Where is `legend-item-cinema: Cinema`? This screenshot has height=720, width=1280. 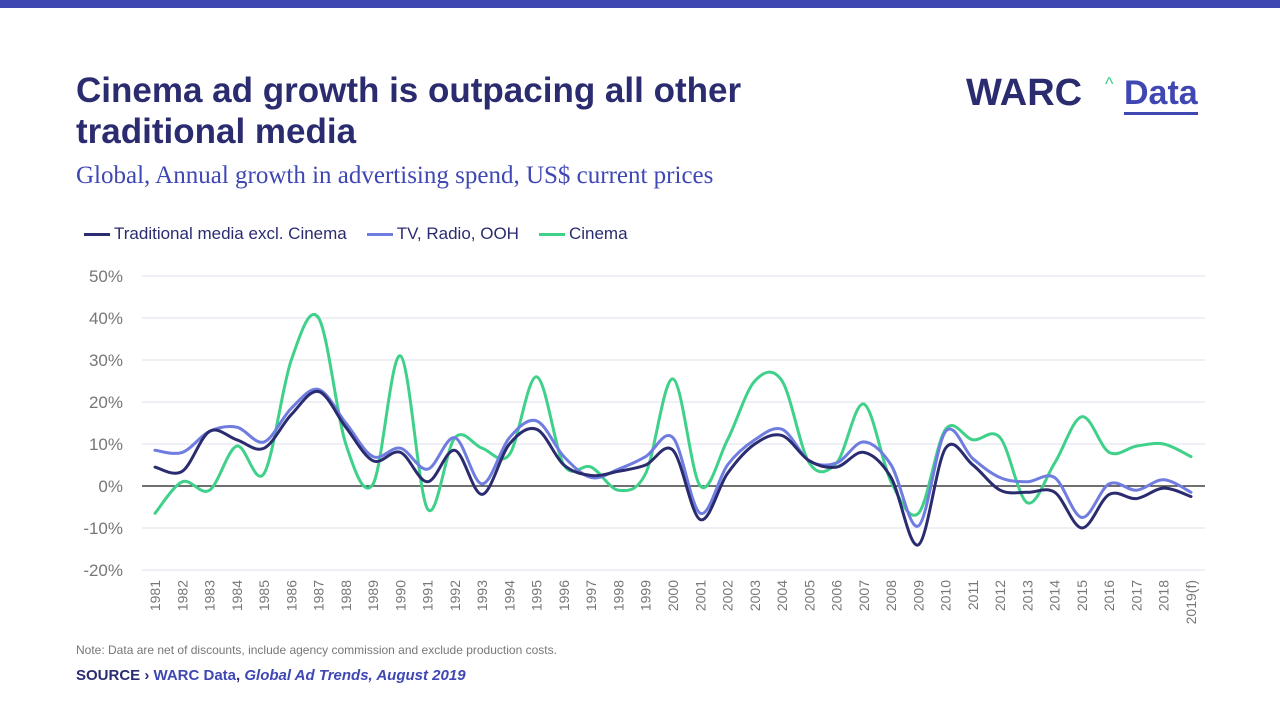 legend-item-cinema: Cinema is located at coordinates (583, 234).